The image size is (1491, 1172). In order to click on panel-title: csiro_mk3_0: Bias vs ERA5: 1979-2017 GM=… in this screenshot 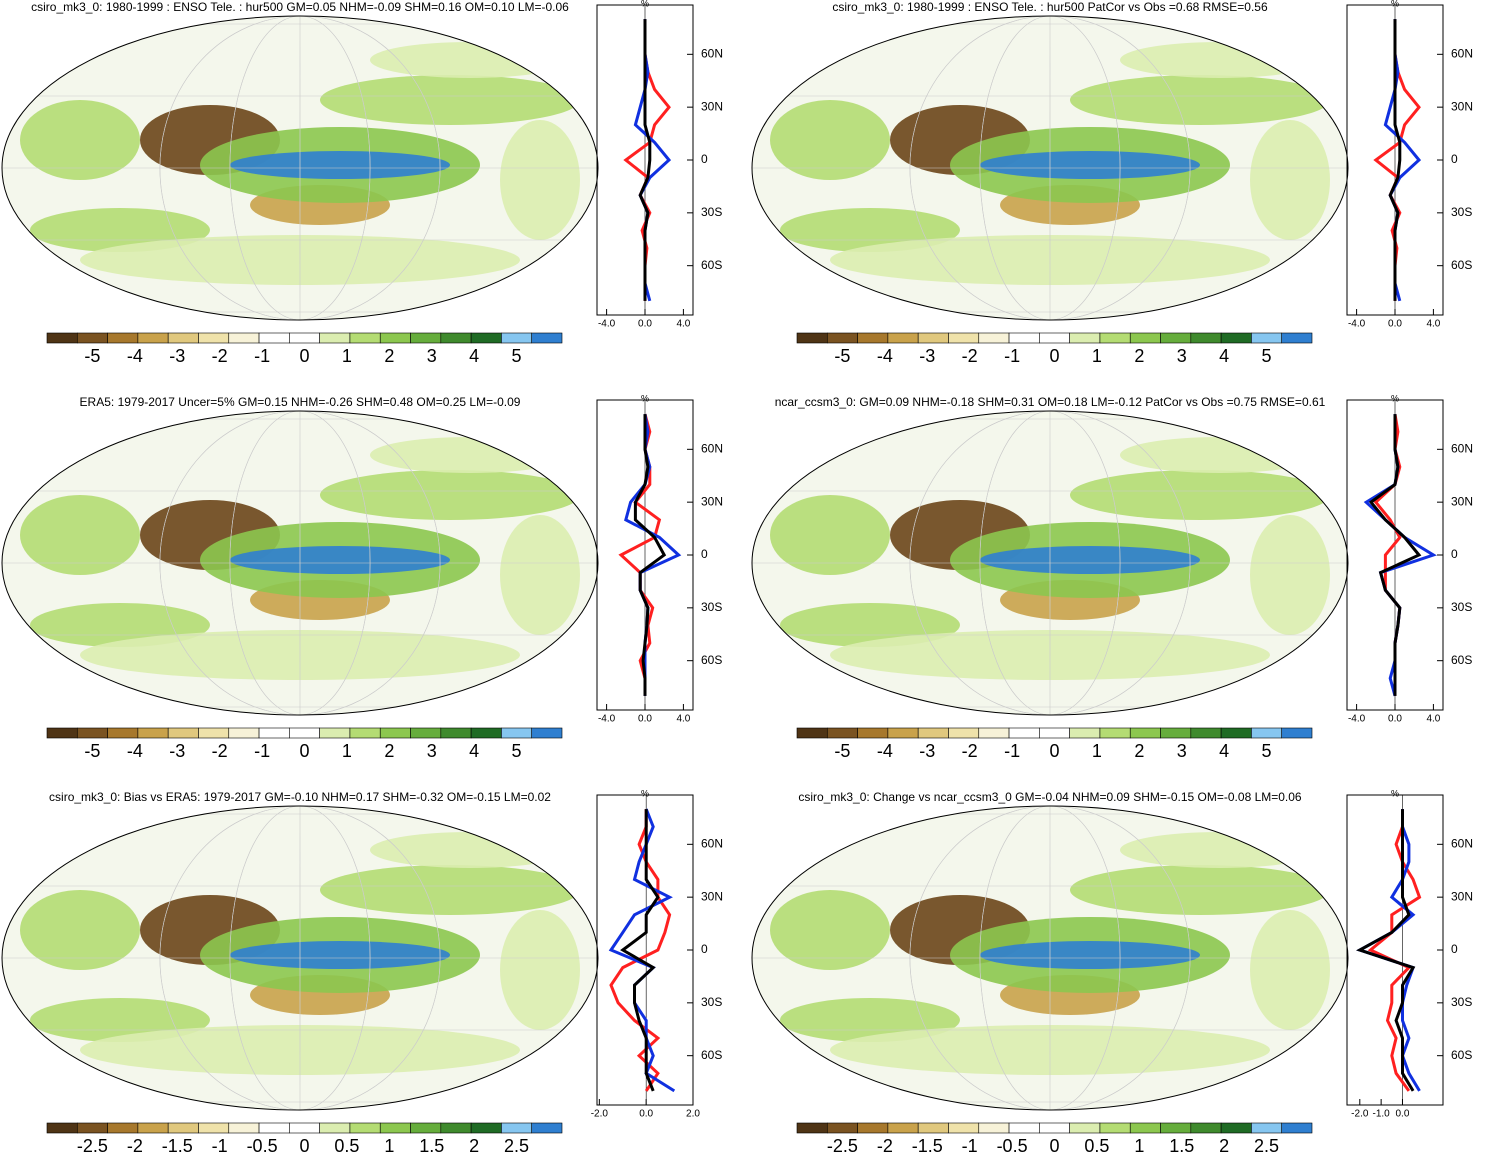, I will do `click(300, 797)`.